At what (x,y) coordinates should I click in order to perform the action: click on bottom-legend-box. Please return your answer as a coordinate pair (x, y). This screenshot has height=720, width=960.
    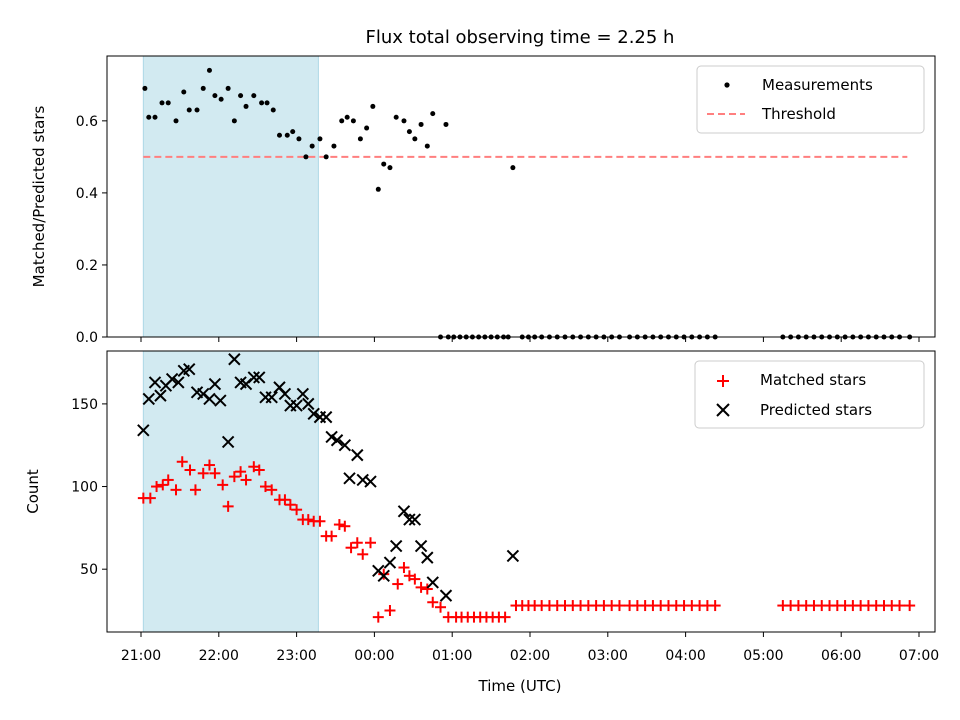
    Looking at the image, I should click on (809, 394).